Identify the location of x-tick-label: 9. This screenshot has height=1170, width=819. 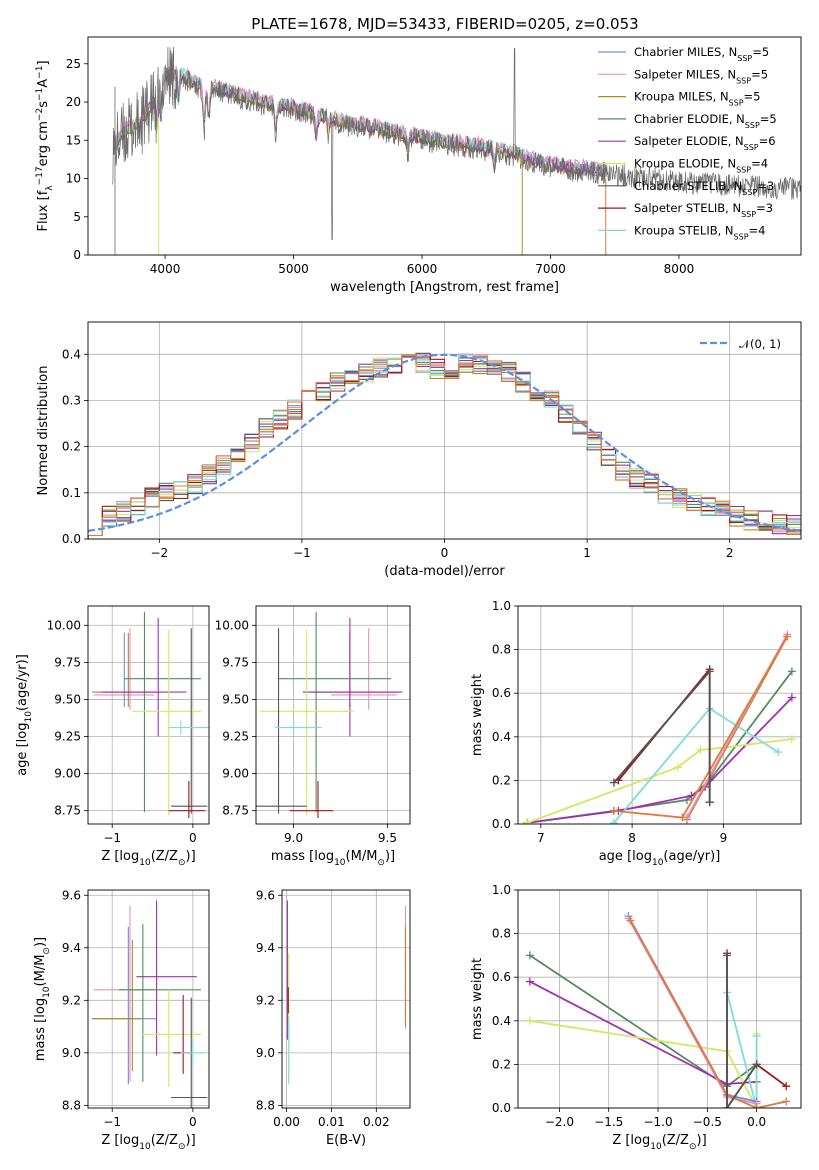
(724, 838).